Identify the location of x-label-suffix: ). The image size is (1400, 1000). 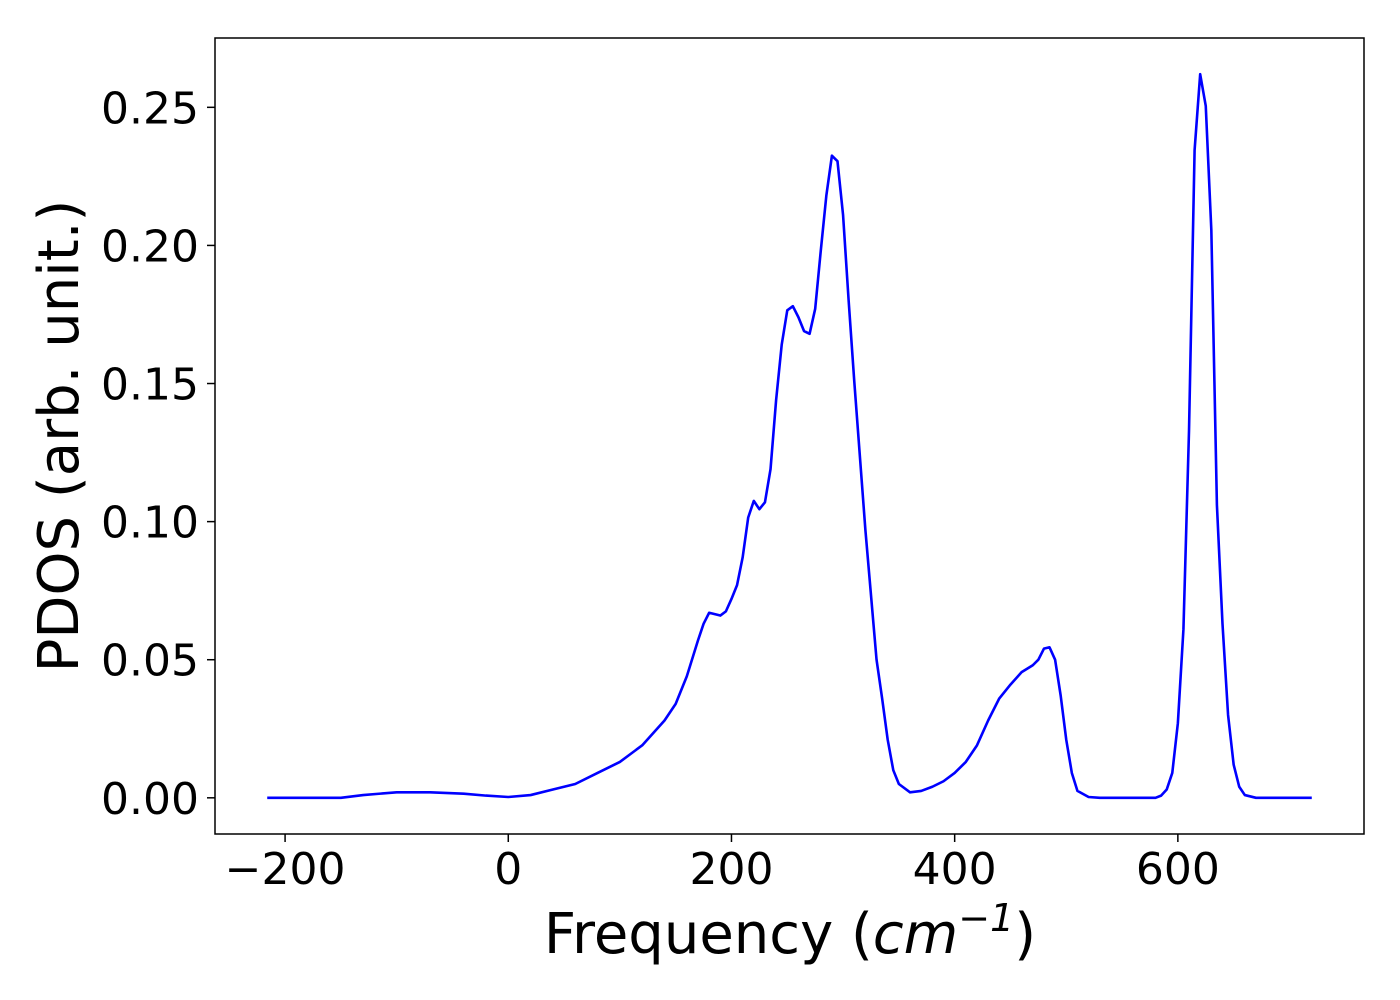
(1025, 934).